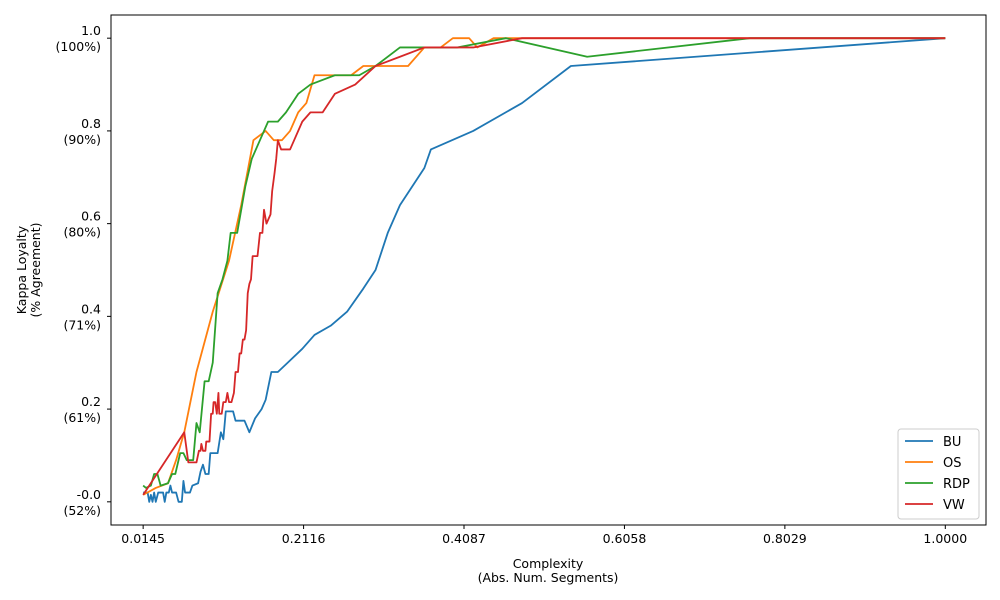 The width and height of the screenshot is (1000, 600). I want to click on x-tick-label: 0.2116, so click(304, 538).